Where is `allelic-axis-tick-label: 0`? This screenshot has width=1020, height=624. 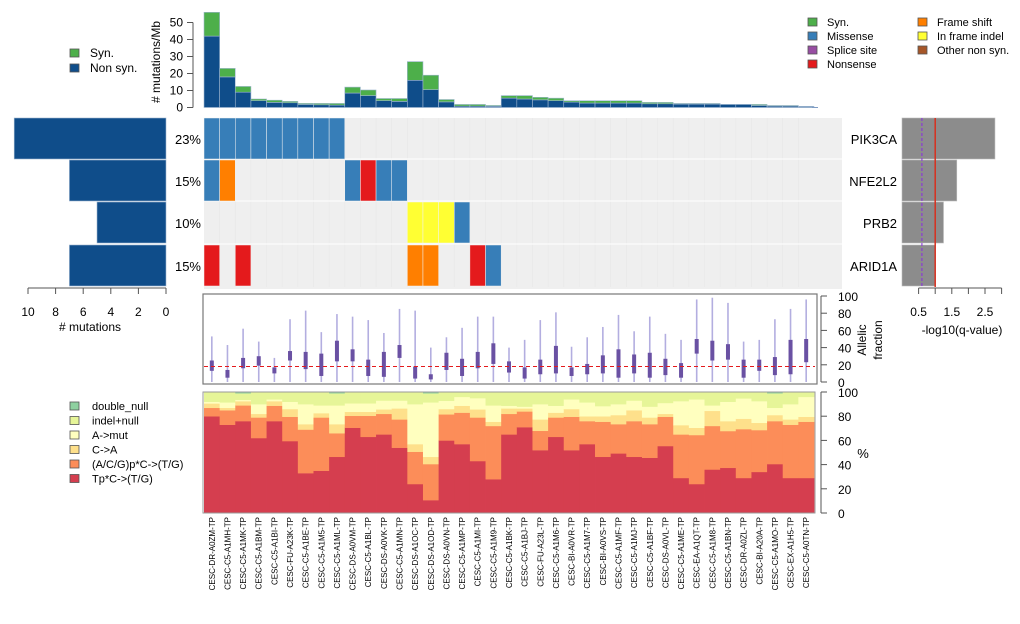 allelic-axis-tick-label: 0 is located at coordinates (841, 383).